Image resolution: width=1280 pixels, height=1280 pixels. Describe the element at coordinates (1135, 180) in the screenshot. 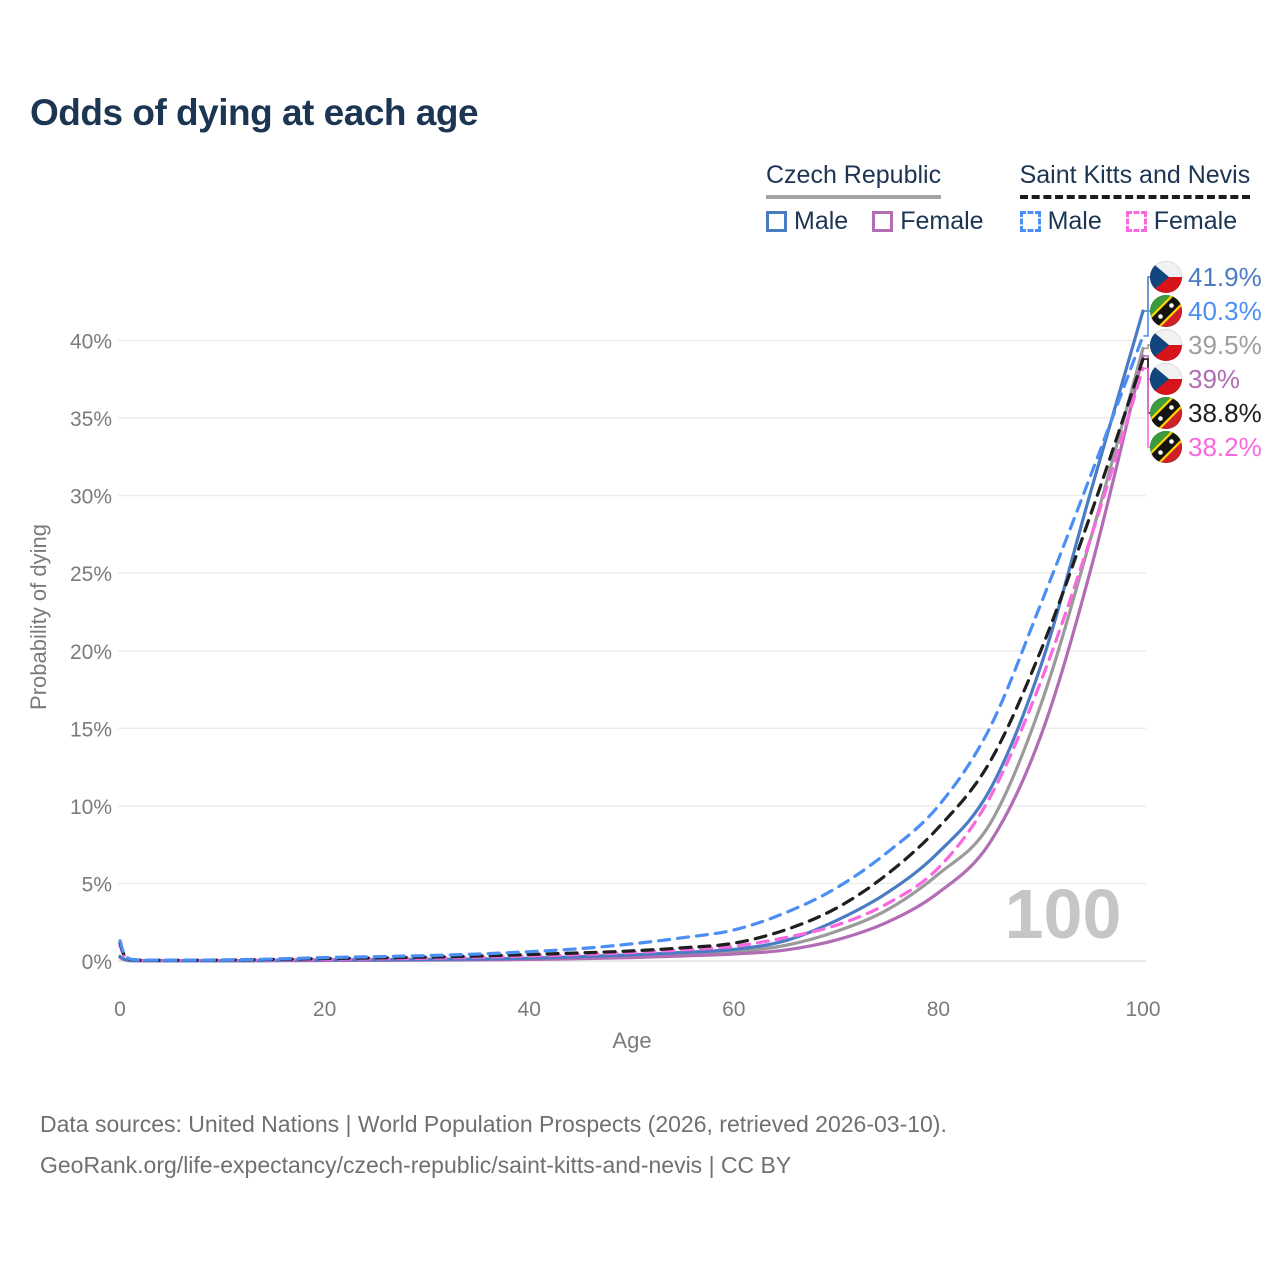

I see `legend-group-title-saint-kitts-and-nevis: Saint Kitts and Nevis` at that location.